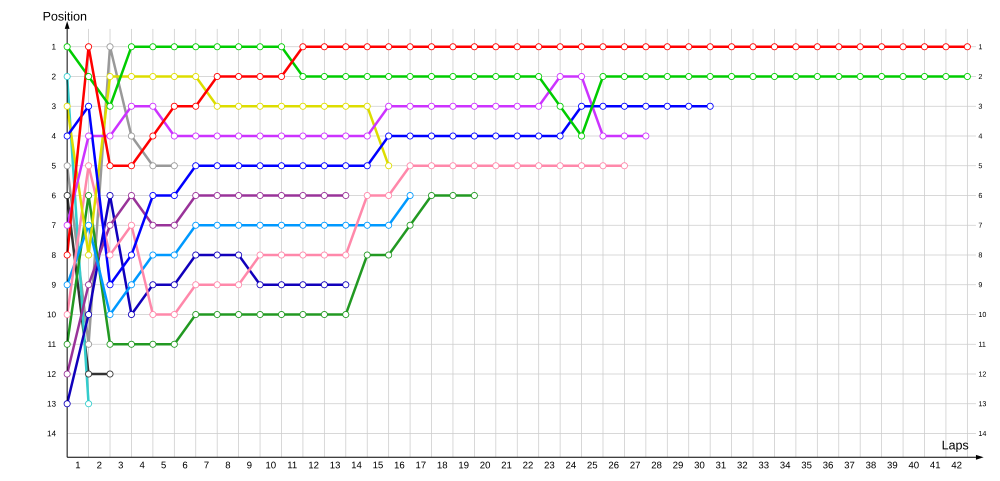  I want to click on y-tick-label: 13, so click(52, 403).